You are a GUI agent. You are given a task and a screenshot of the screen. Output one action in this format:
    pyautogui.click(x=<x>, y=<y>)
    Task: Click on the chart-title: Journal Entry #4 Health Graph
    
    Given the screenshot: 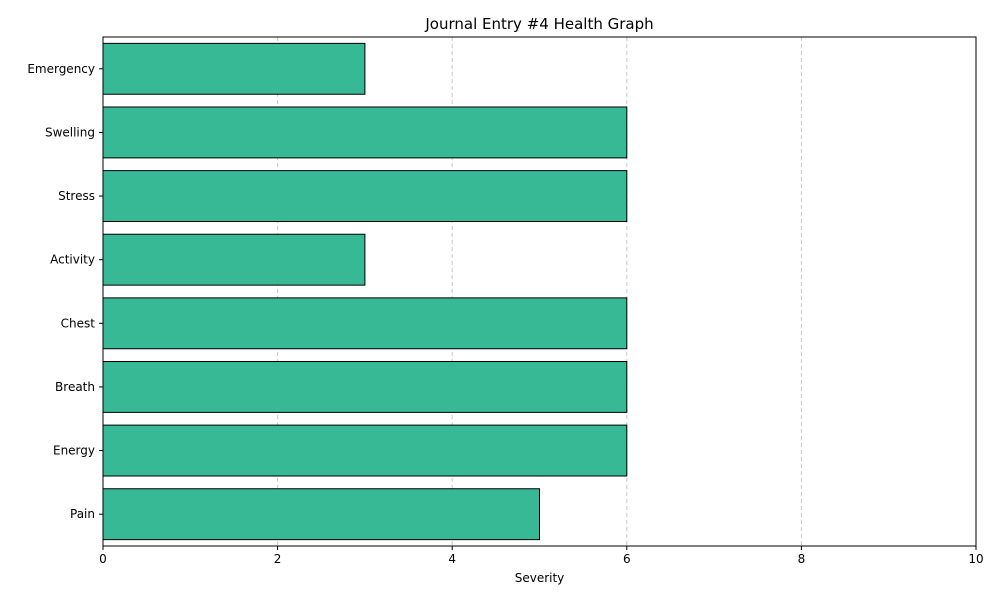 What is the action you would take?
    pyautogui.click(x=538, y=24)
    